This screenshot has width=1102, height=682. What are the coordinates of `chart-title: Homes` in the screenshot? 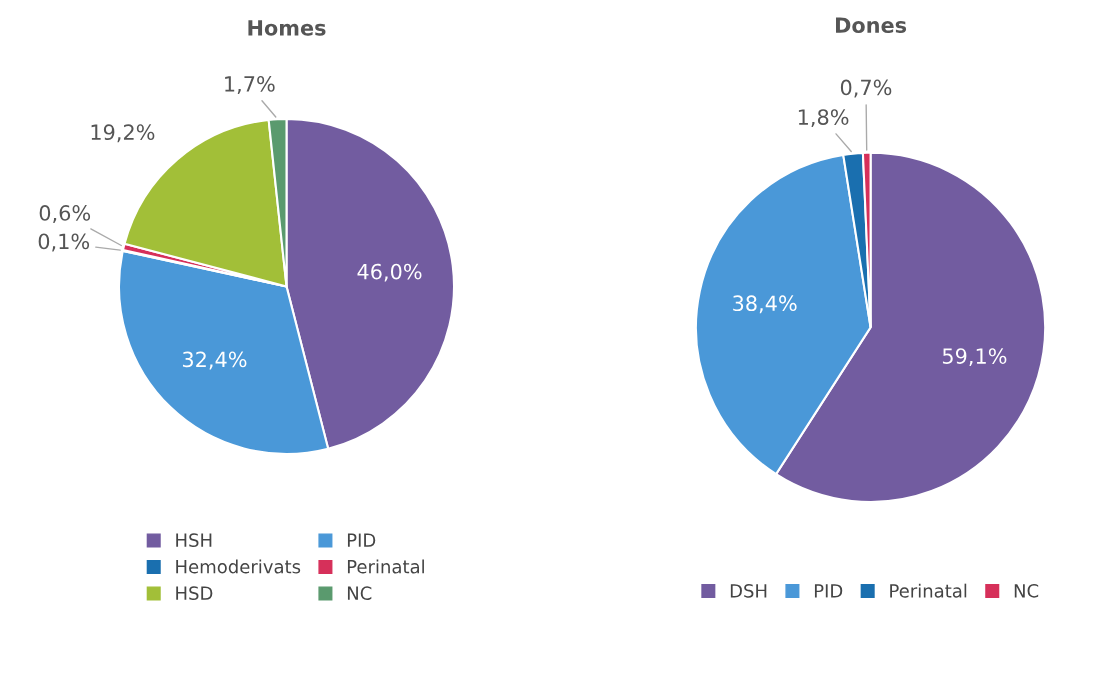 It's located at (287, 28).